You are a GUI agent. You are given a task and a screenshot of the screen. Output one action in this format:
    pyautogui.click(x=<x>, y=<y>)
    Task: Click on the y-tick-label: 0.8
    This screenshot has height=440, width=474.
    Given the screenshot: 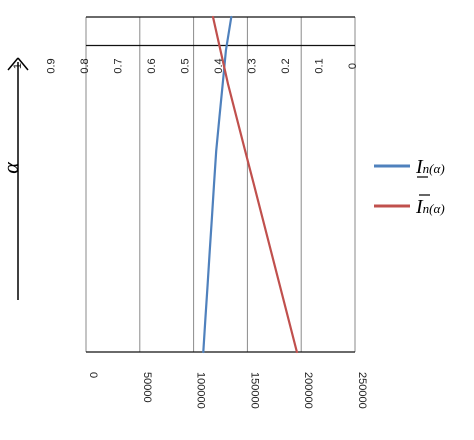 What is the action you would take?
    pyautogui.click(x=85, y=65)
    